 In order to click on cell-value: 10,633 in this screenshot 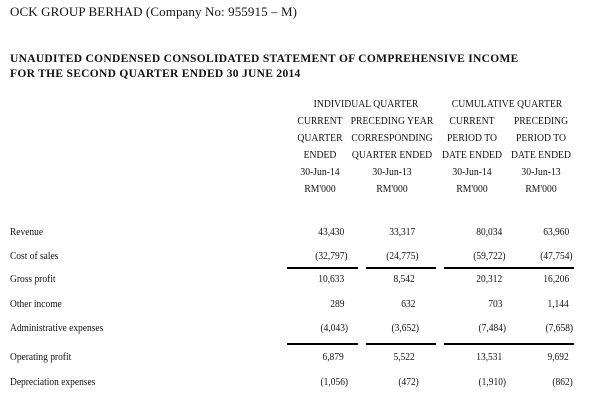, I will do `click(330, 279)`.